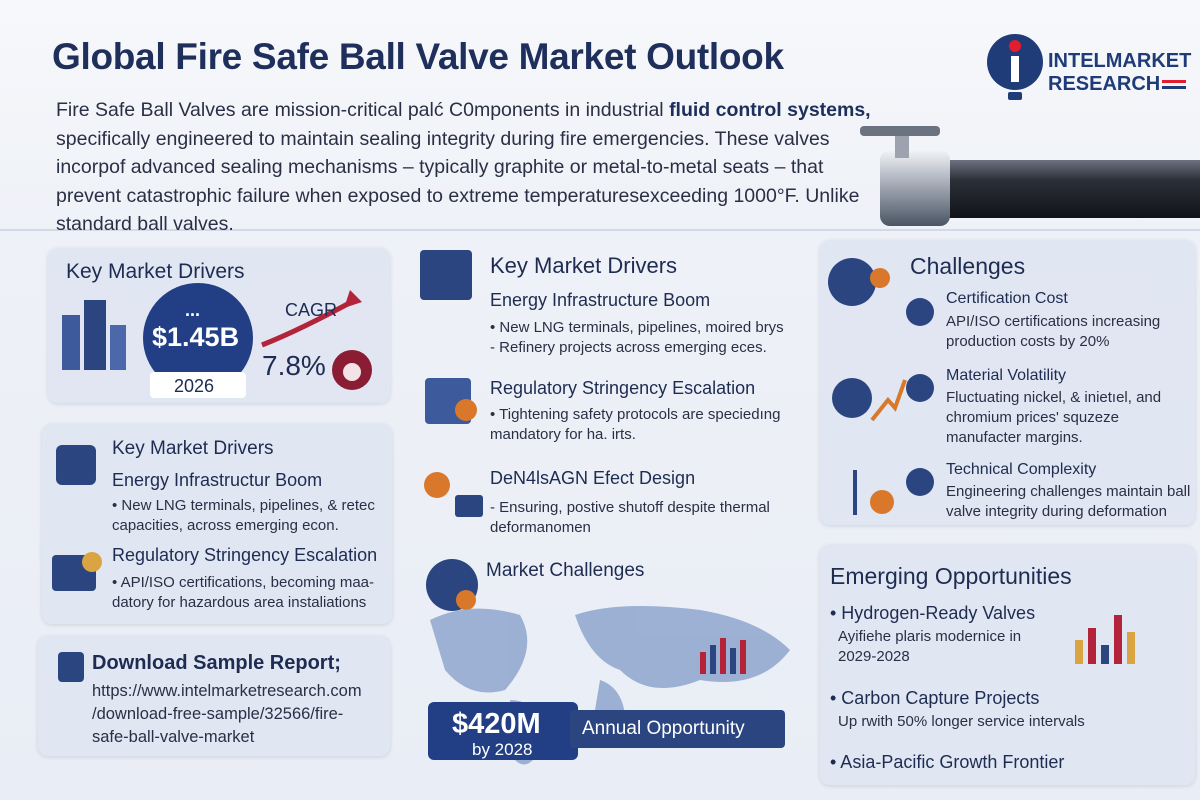  Describe the element at coordinates (888, 400) in the screenshot. I see `trend-icon` at that location.